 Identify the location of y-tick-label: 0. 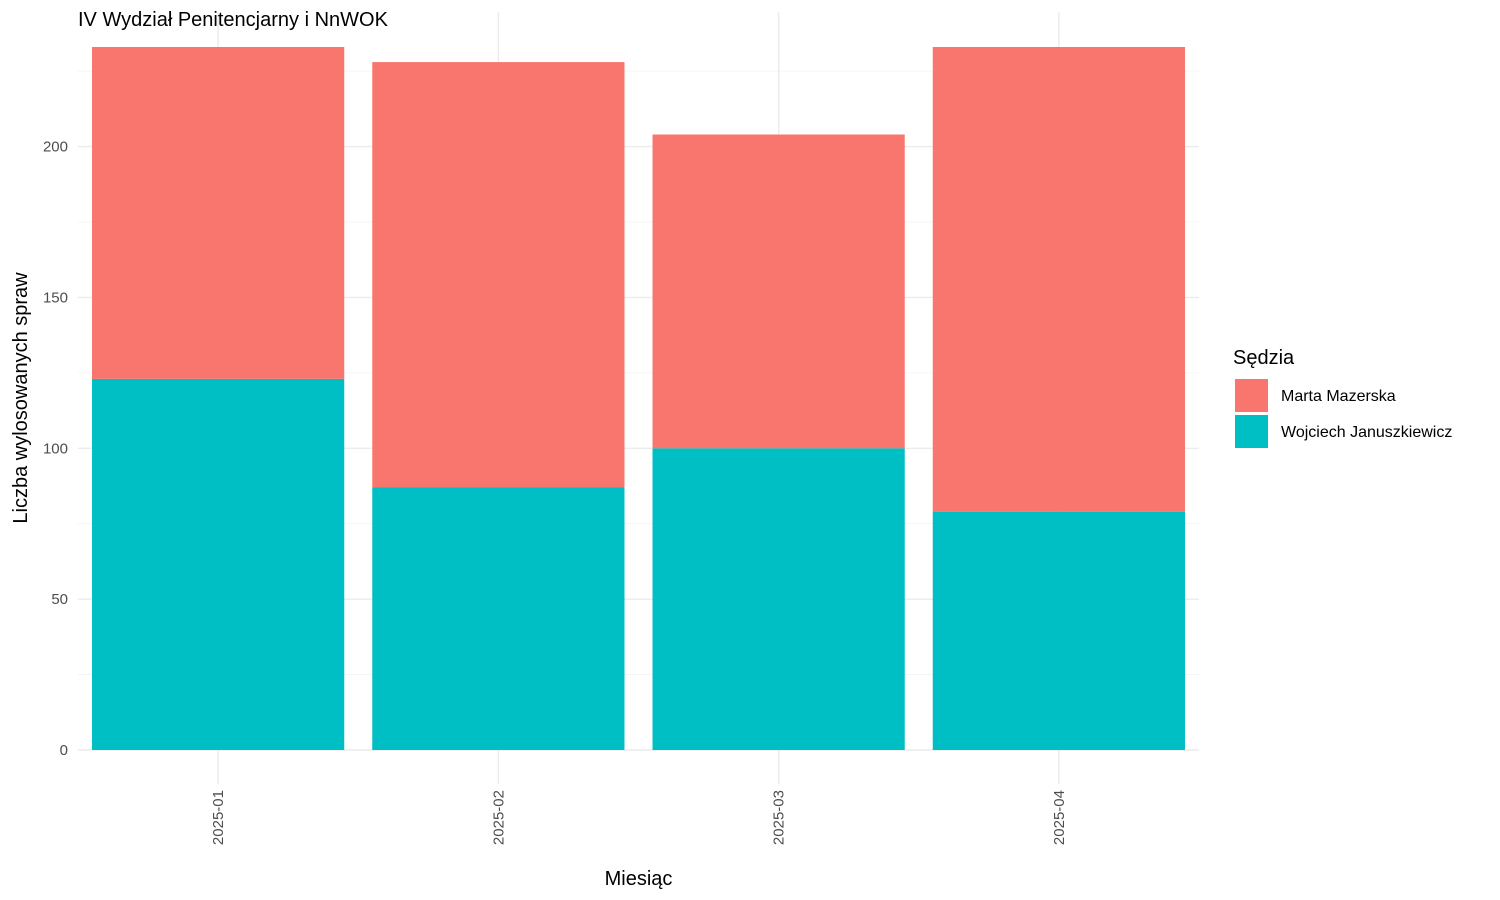
(64, 750).